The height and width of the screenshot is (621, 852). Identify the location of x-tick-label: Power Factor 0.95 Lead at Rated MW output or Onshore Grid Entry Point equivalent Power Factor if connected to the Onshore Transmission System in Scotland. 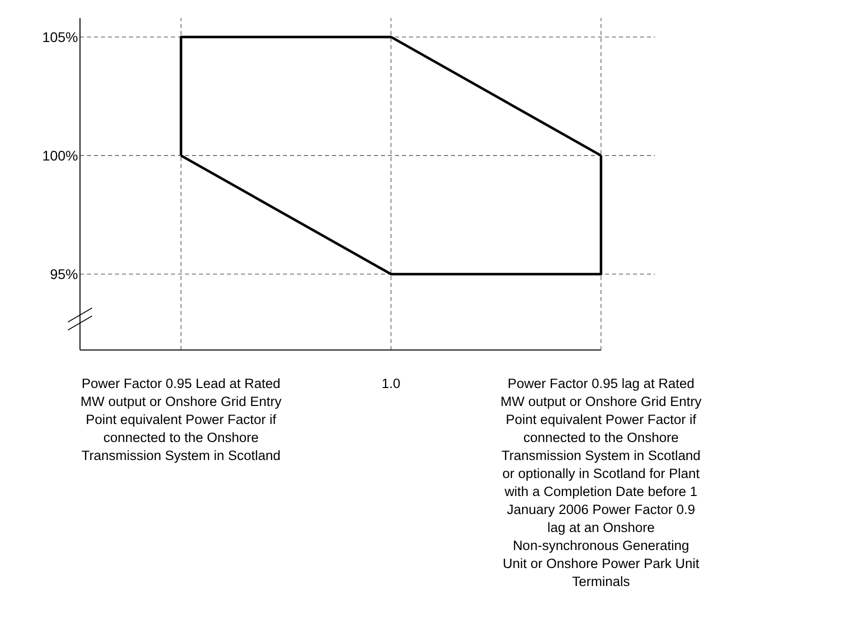
(181, 419).